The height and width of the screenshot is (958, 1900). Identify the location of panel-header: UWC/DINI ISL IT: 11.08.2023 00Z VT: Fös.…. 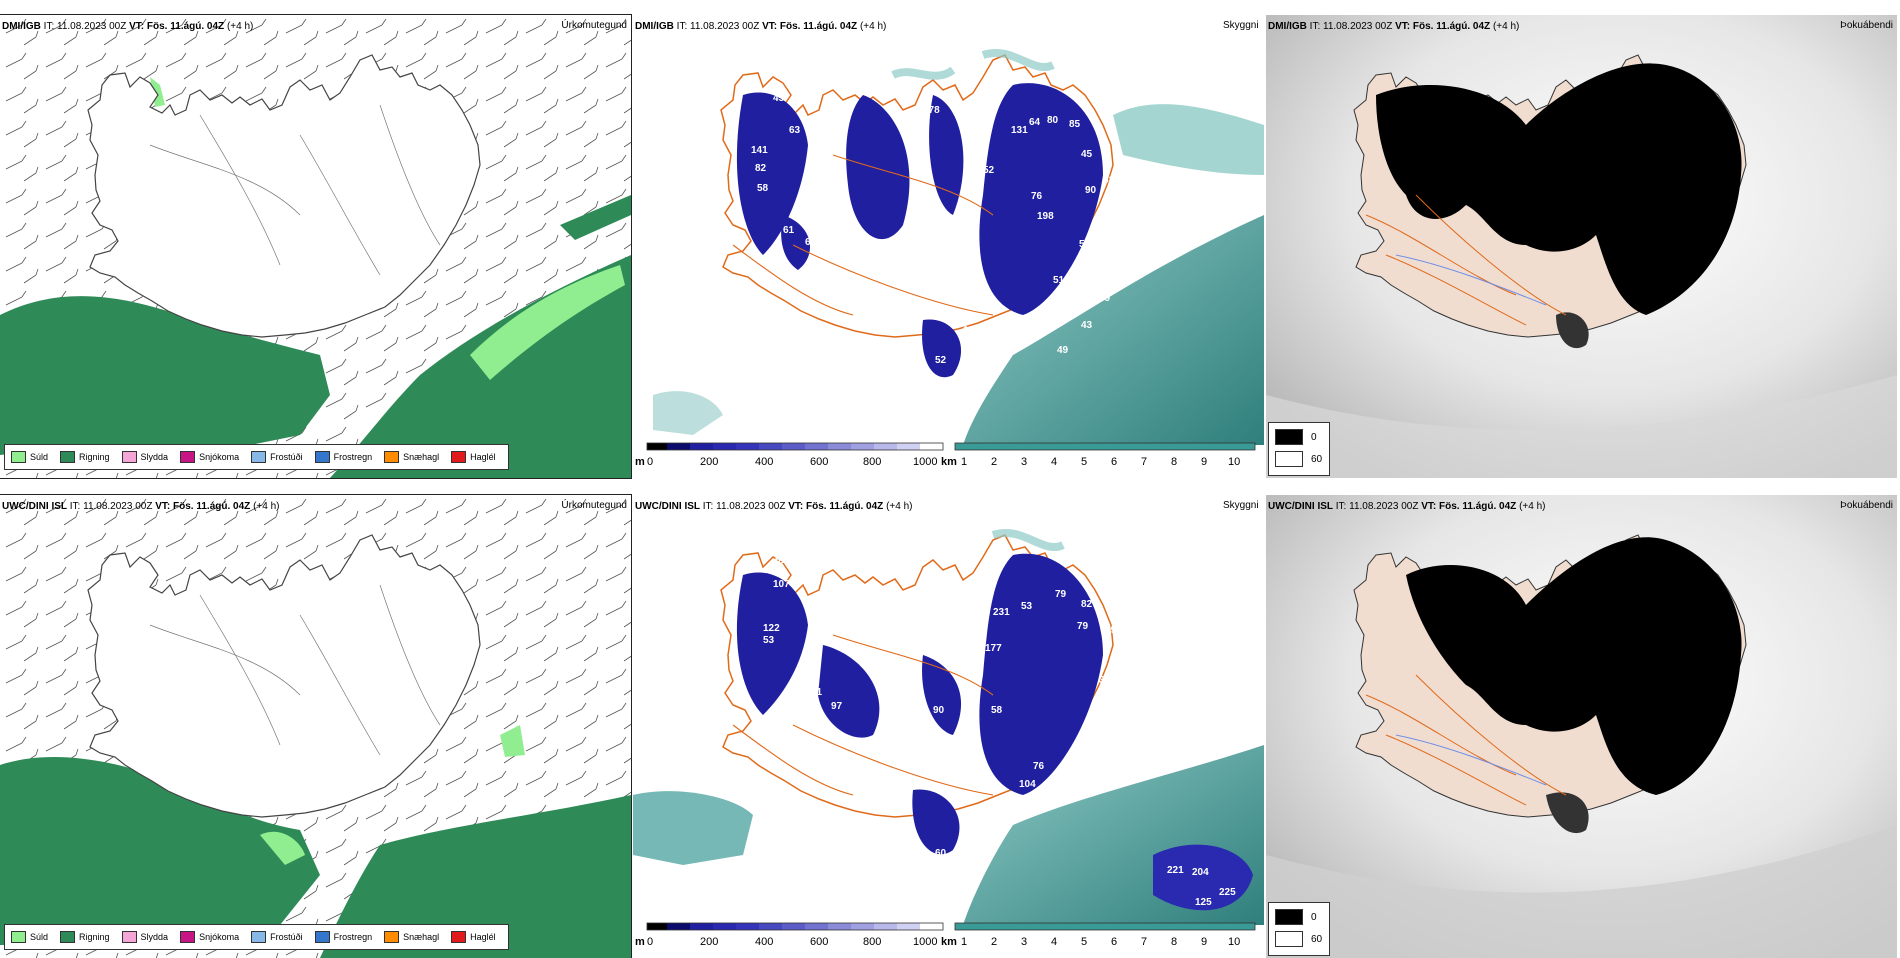
(1406, 506).